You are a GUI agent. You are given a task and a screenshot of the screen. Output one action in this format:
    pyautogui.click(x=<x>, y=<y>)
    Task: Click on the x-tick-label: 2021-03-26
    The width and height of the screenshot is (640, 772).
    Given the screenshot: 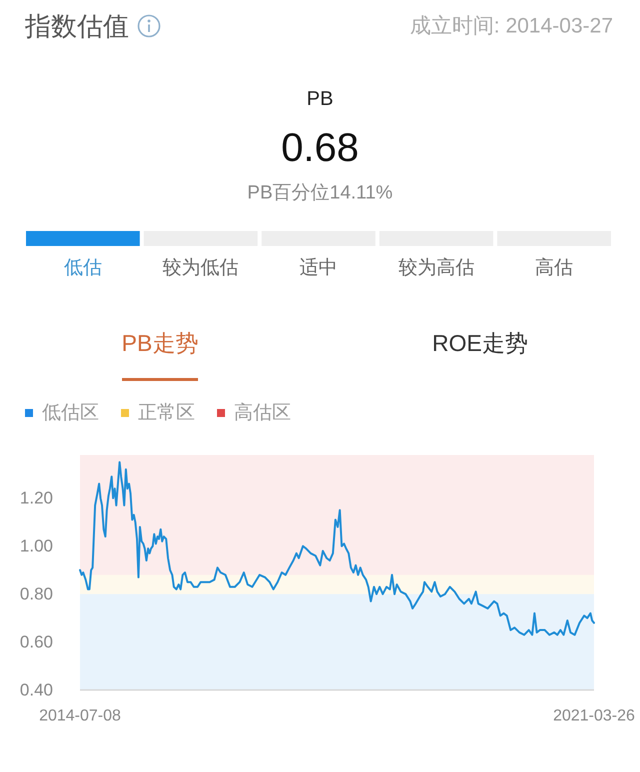 What is the action you would take?
    pyautogui.click(x=594, y=716)
    